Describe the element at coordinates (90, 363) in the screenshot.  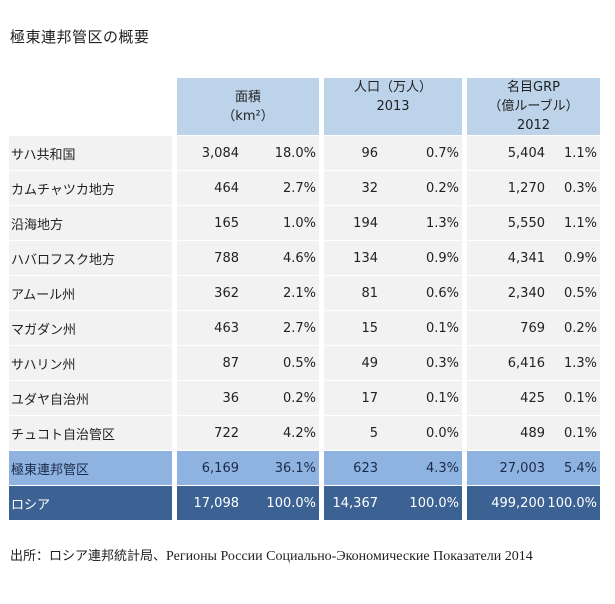
I see `region-name: サハリン州` at that location.